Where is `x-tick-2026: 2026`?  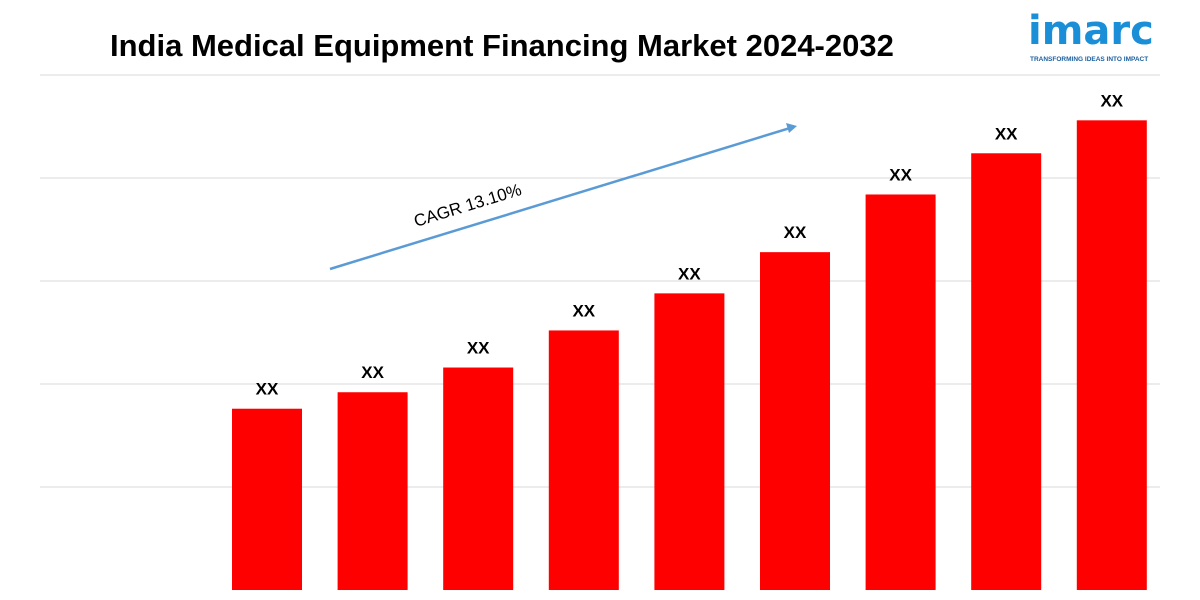
x-tick-2026: 2026 is located at coordinates (478, 598).